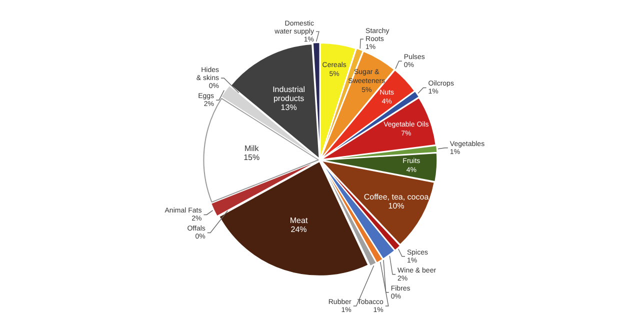  I want to click on data-label: 24%, so click(298, 229).